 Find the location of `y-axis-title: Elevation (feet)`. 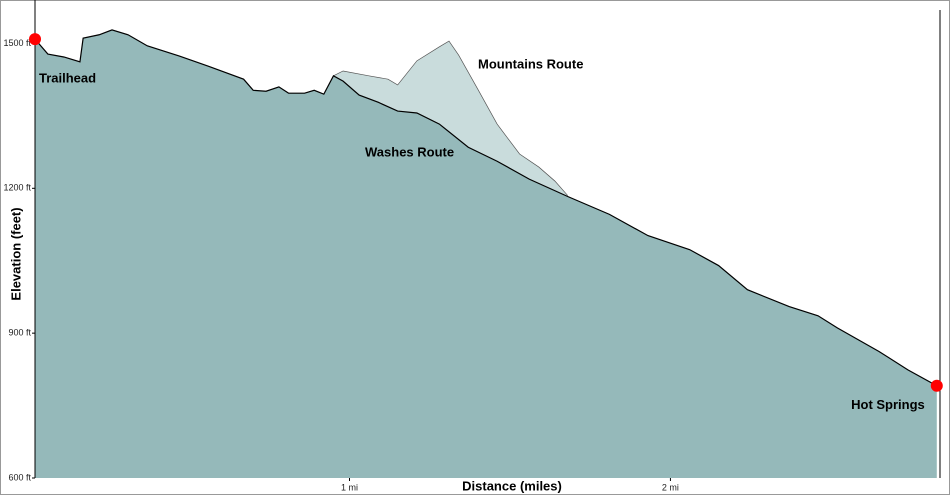

y-axis-title: Elevation (feet) is located at coordinates (15, 253).